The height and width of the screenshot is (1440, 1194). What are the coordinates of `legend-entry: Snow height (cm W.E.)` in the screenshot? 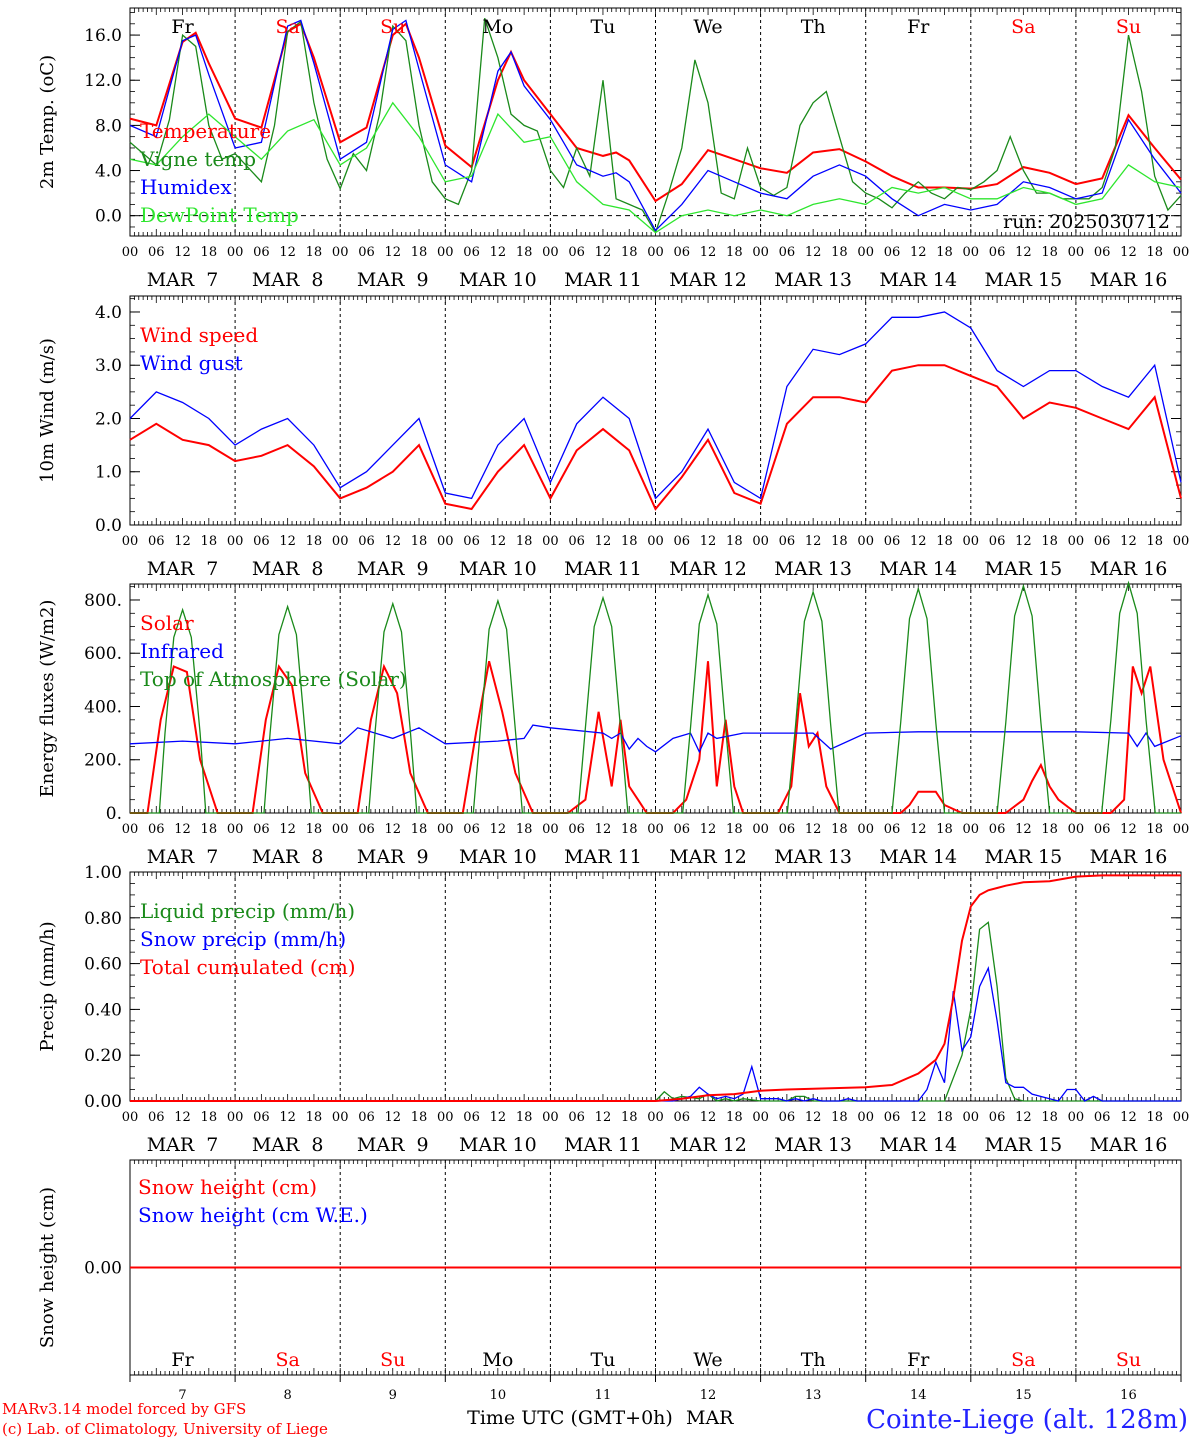 It's located at (253, 1215).